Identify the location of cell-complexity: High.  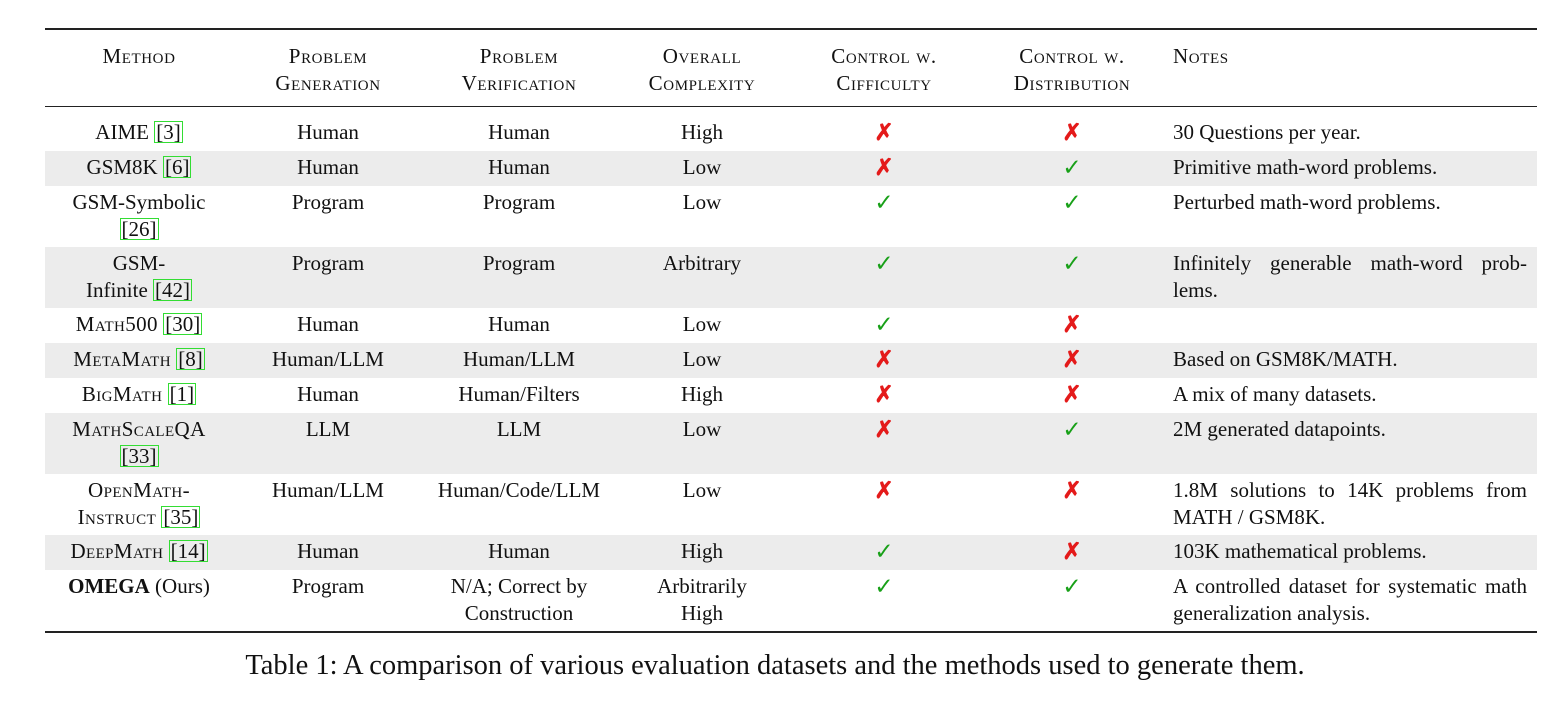
(702, 552).